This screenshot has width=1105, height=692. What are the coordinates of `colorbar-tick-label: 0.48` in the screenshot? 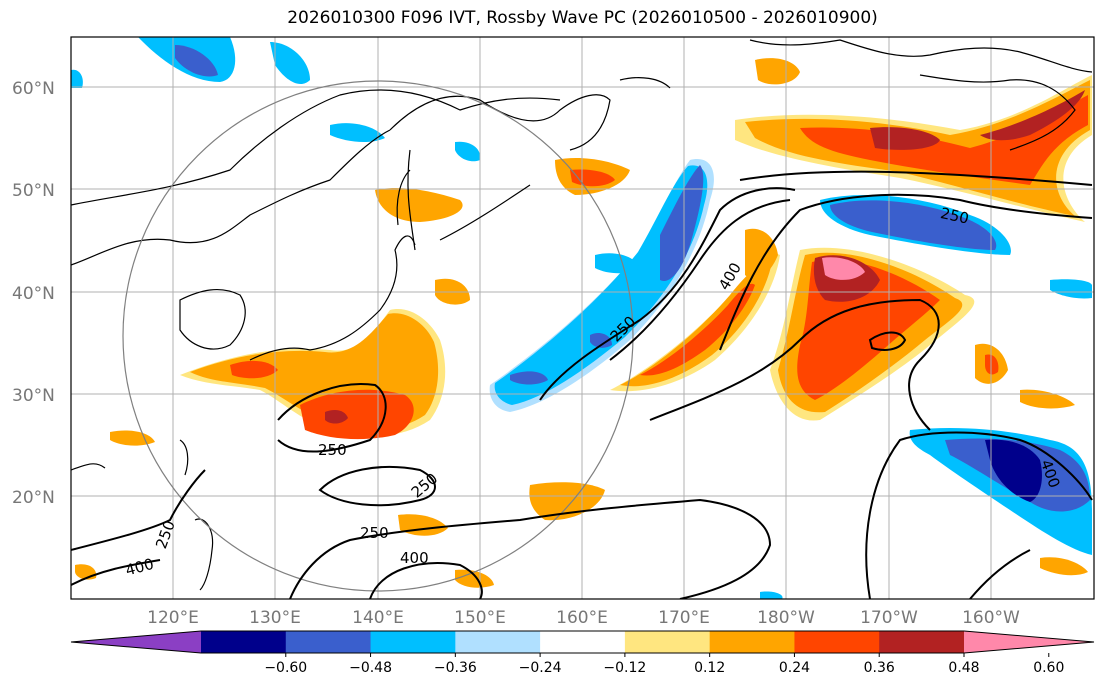 It's located at (963, 668).